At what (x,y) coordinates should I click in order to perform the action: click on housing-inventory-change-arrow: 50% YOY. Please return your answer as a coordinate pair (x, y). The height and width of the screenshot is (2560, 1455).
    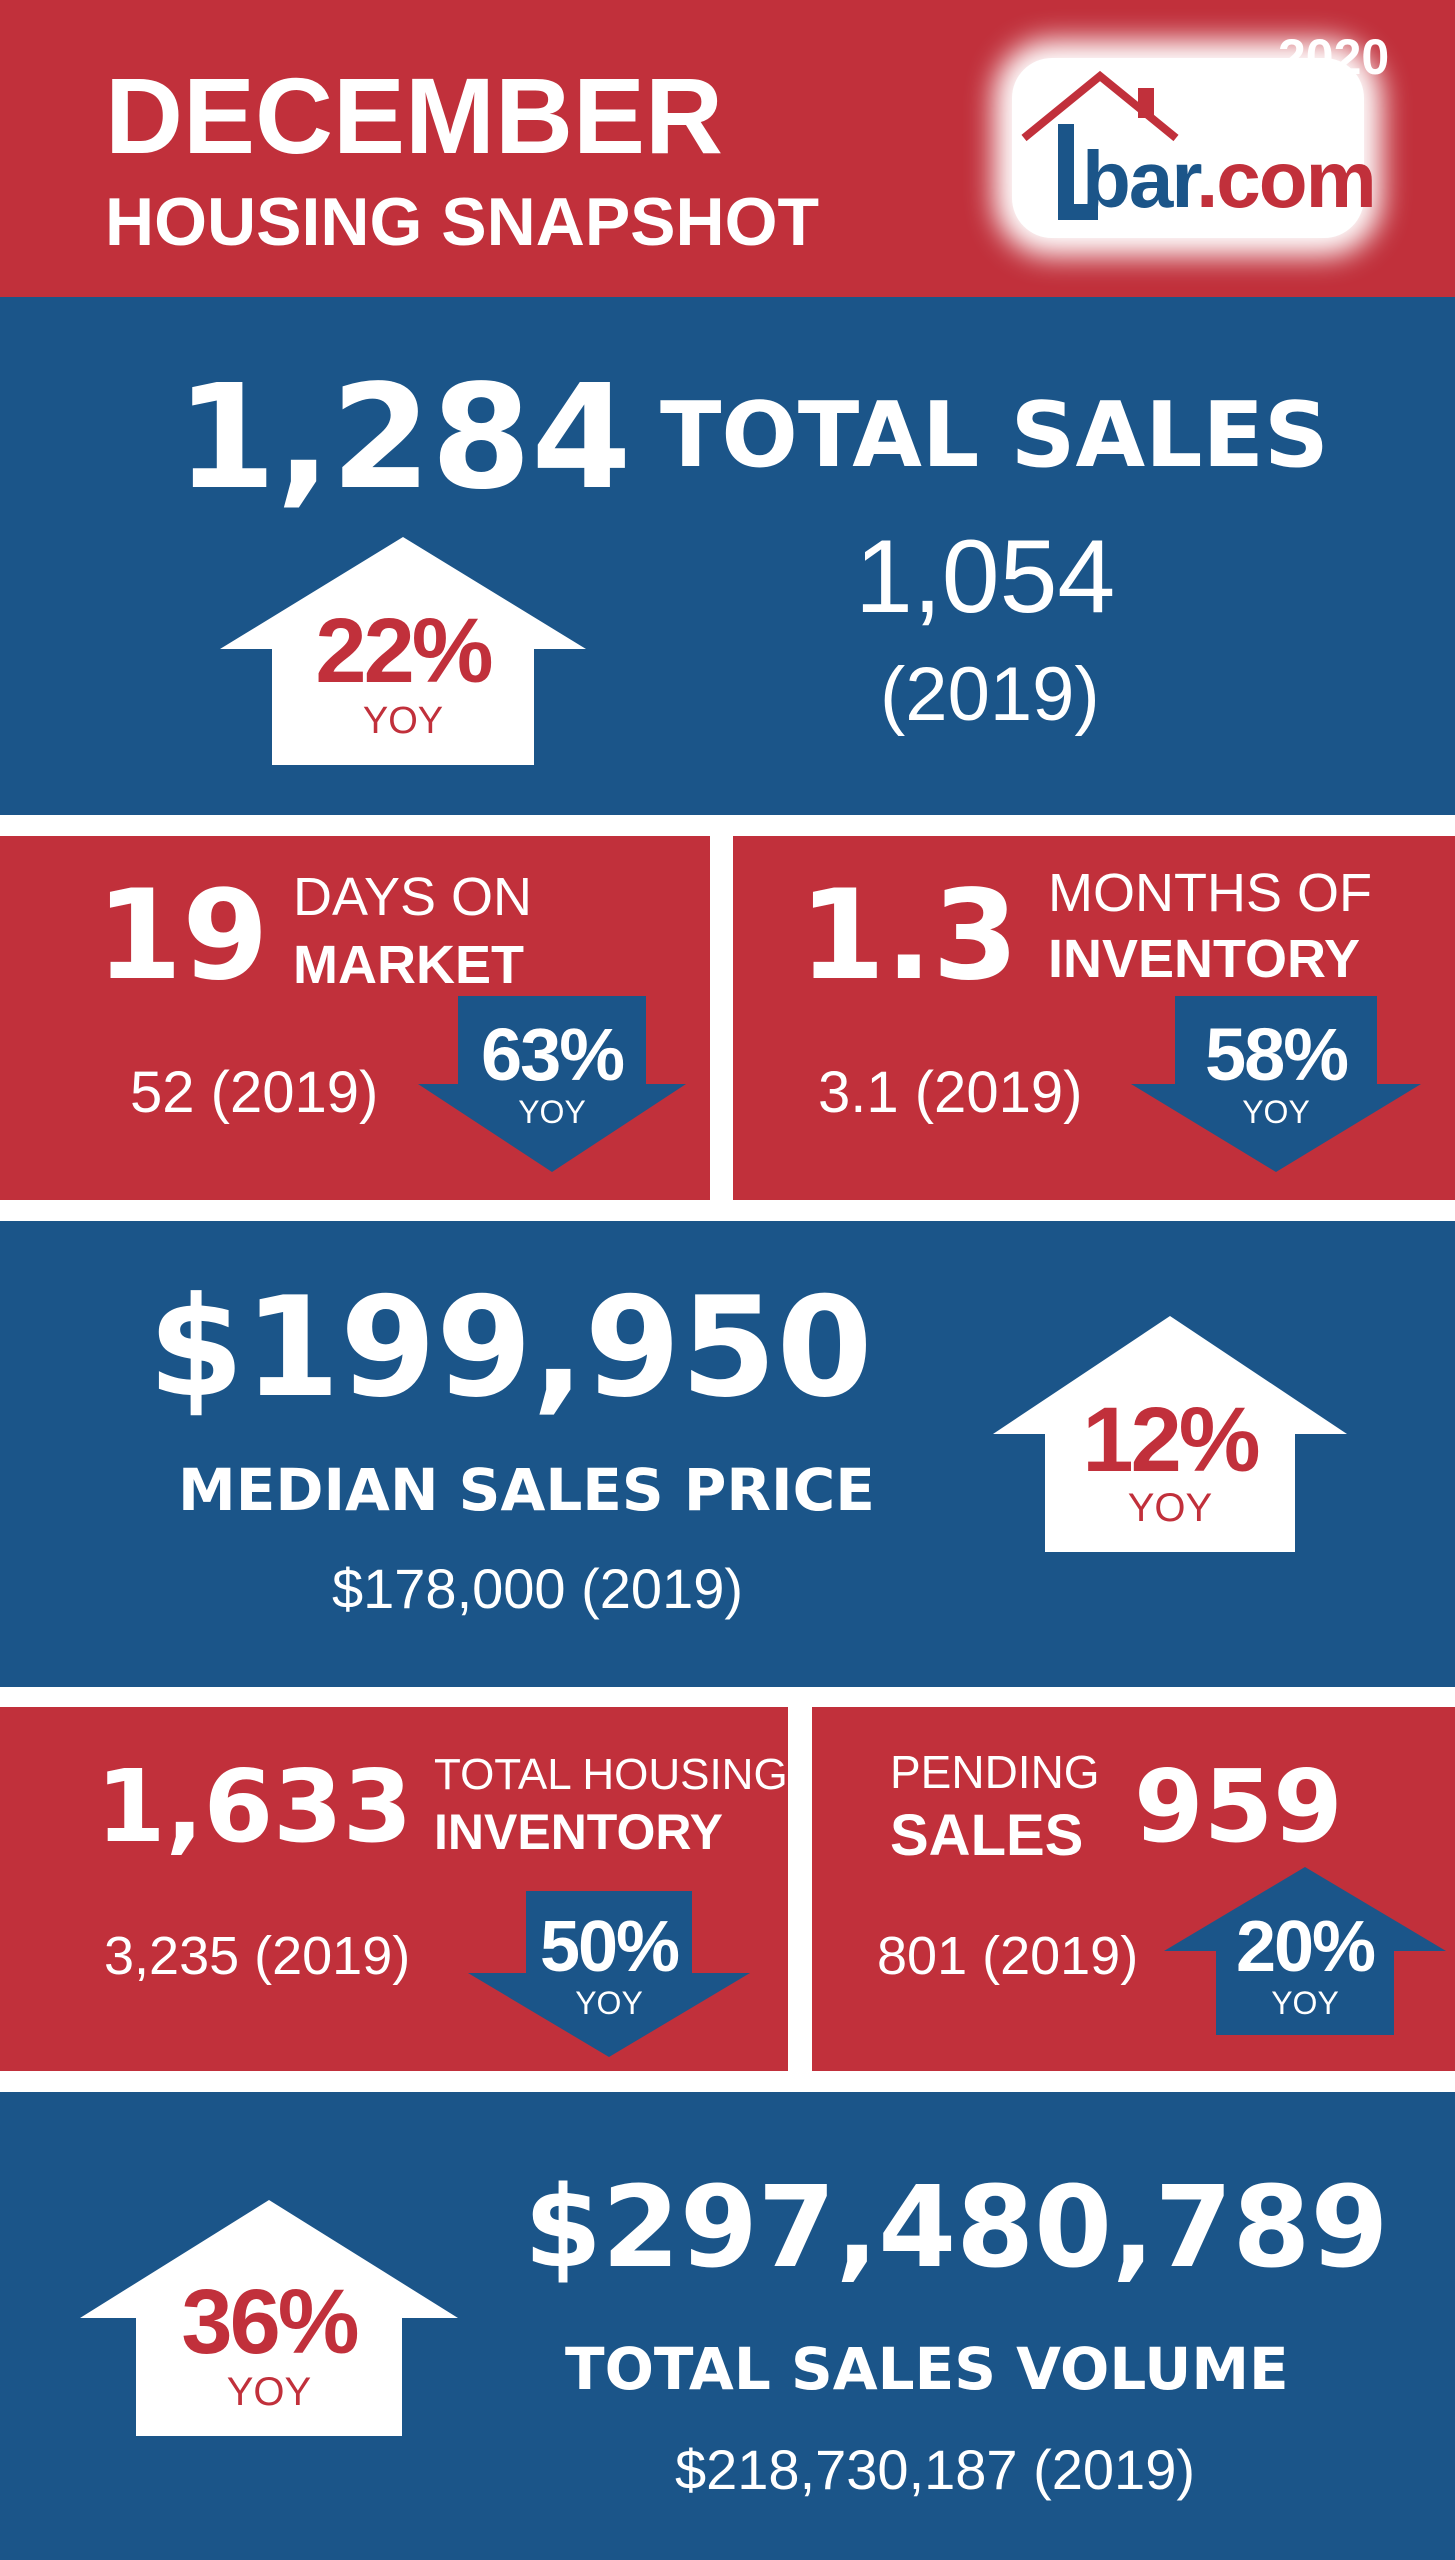
    Looking at the image, I should click on (609, 1974).